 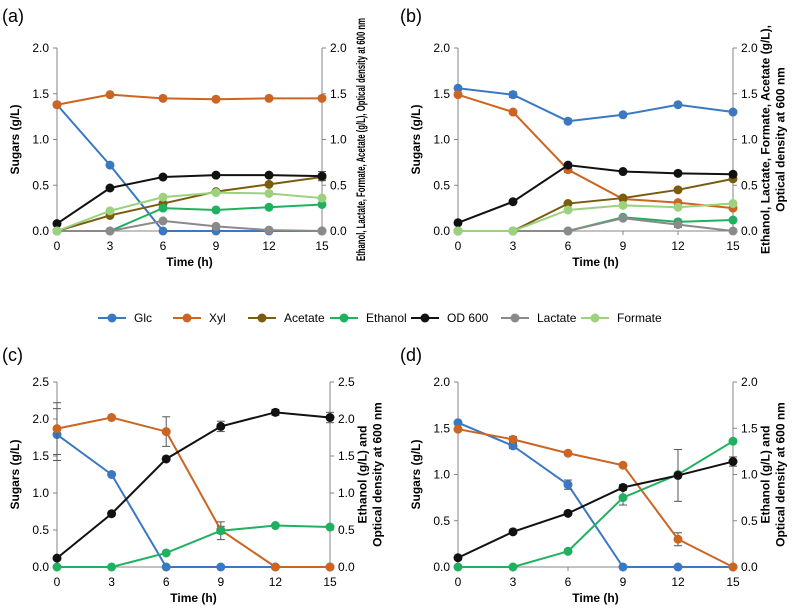 What do you see at coordinates (193, 546) in the screenshot?
I see `series-ethanol` at bounding box center [193, 546].